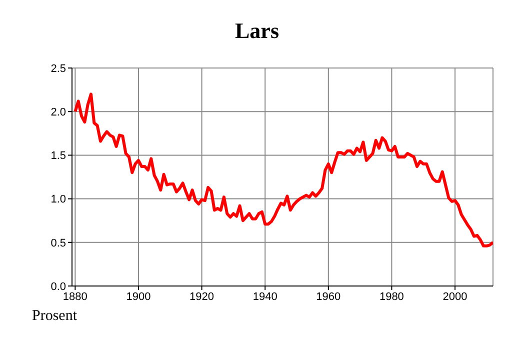  What do you see at coordinates (58, 243) in the screenshot?
I see `y-tick-label: 0.5` at bounding box center [58, 243].